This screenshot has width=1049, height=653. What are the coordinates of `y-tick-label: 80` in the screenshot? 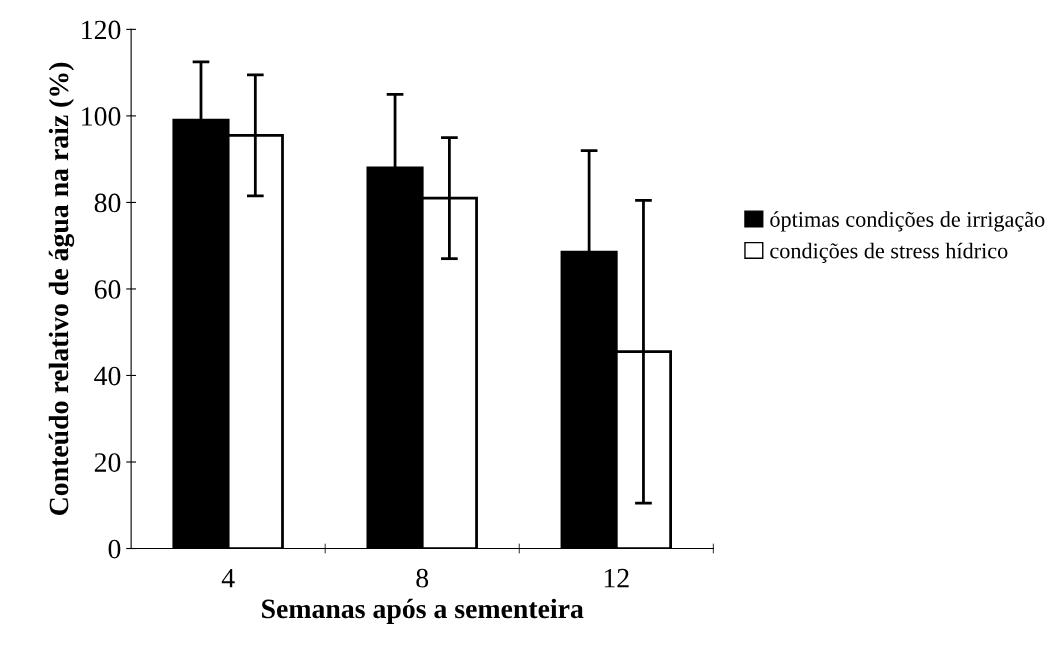 It's located at (107, 203).